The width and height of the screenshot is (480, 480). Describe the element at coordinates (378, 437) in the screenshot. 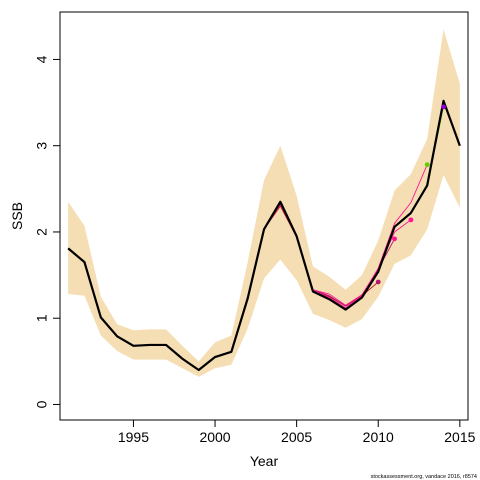

I see `x-tick-label-2010: 2010` at that location.